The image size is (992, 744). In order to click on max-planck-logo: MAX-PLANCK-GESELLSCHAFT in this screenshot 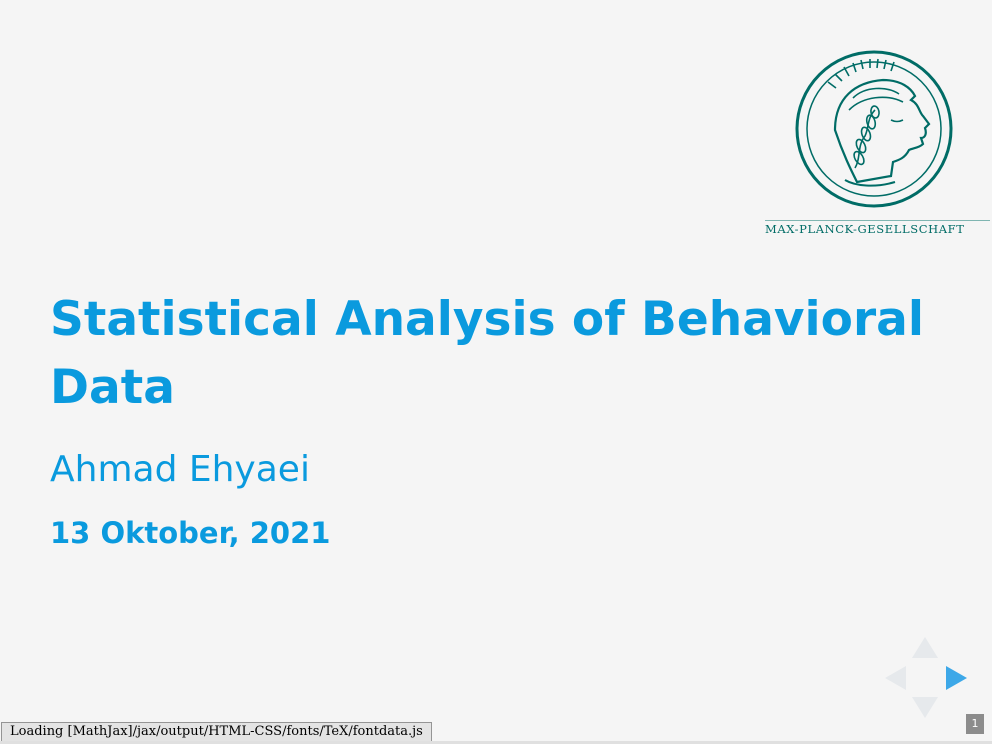, I will do `click(877, 144)`.